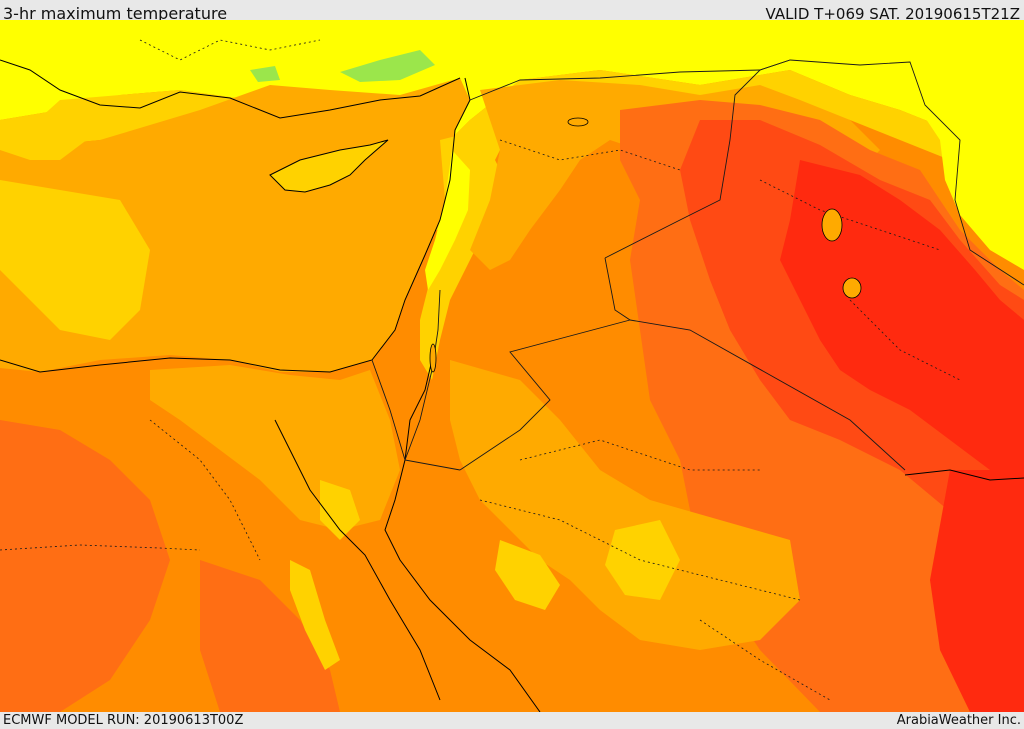 The width and height of the screenshot is (1024, 729). I want to click on border-egypt-israel, so click(388, 410).